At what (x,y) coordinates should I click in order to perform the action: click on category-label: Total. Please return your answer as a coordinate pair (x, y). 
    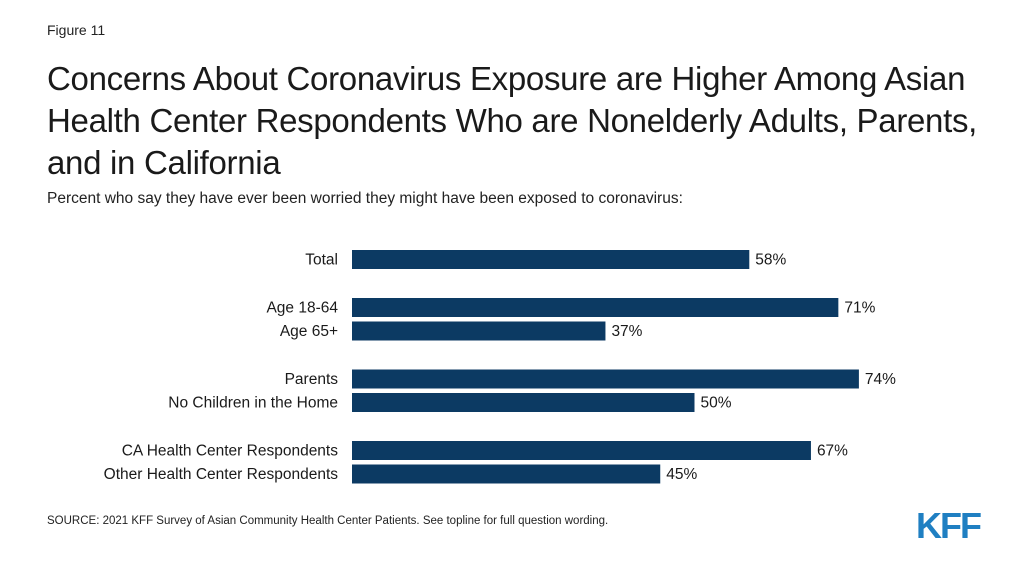
    Looking at the image, I should click on (321, 260).